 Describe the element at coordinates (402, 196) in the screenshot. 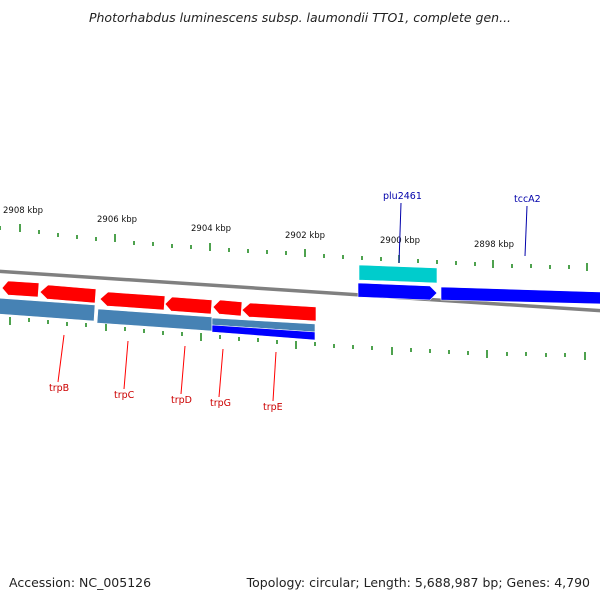

I see `gene-label: plu2461` at that location.